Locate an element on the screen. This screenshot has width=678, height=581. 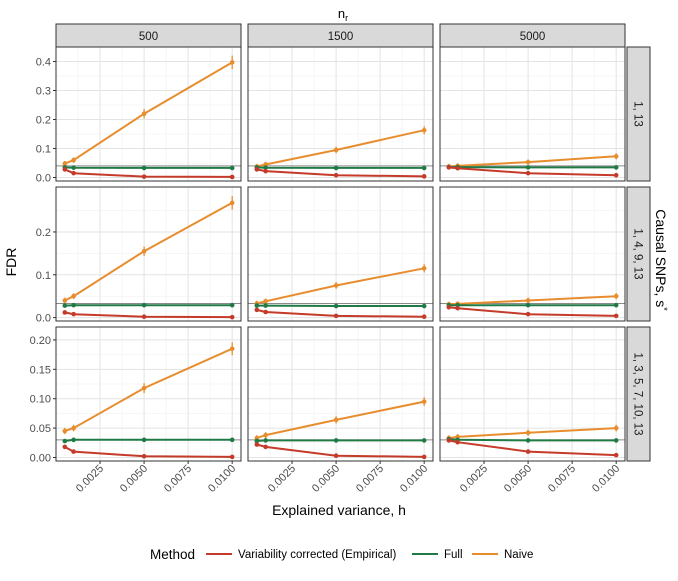
legend-entry-variability: Variability corrected (Empirical) is located at coordinates (301, 555).